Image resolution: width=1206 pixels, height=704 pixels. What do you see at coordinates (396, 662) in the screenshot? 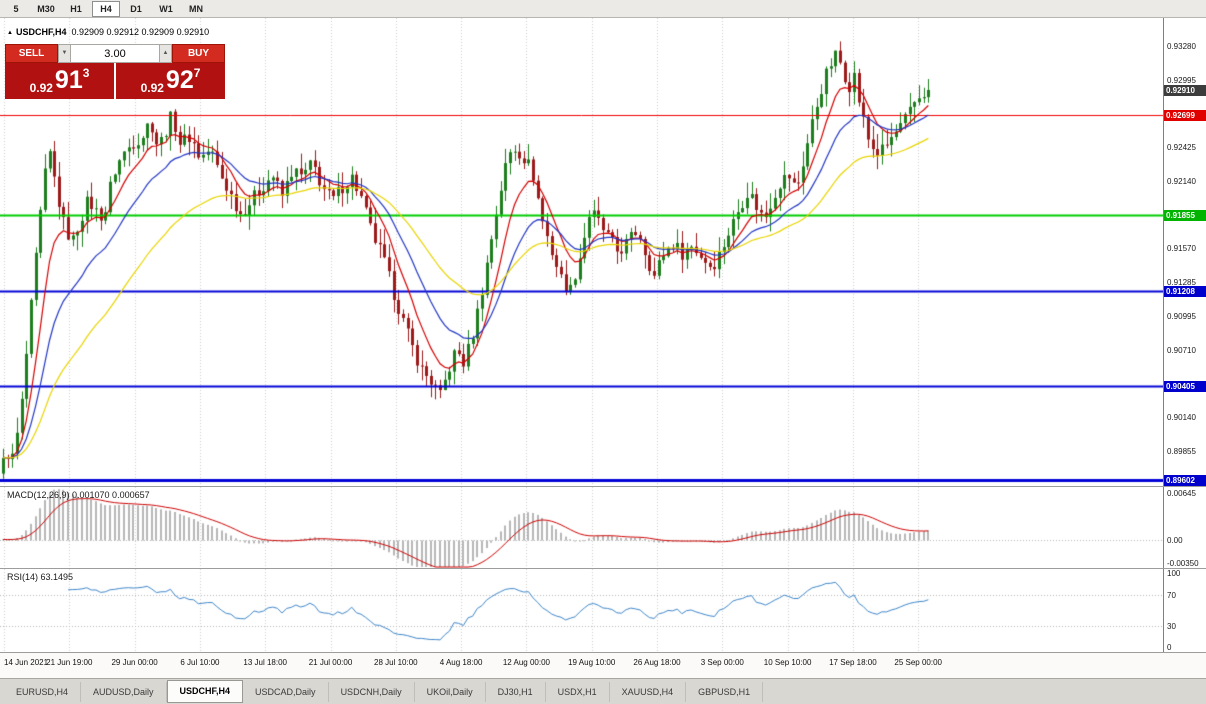
I see `time-label: 28 Jul 10:00` at bounding box center [396, 662].